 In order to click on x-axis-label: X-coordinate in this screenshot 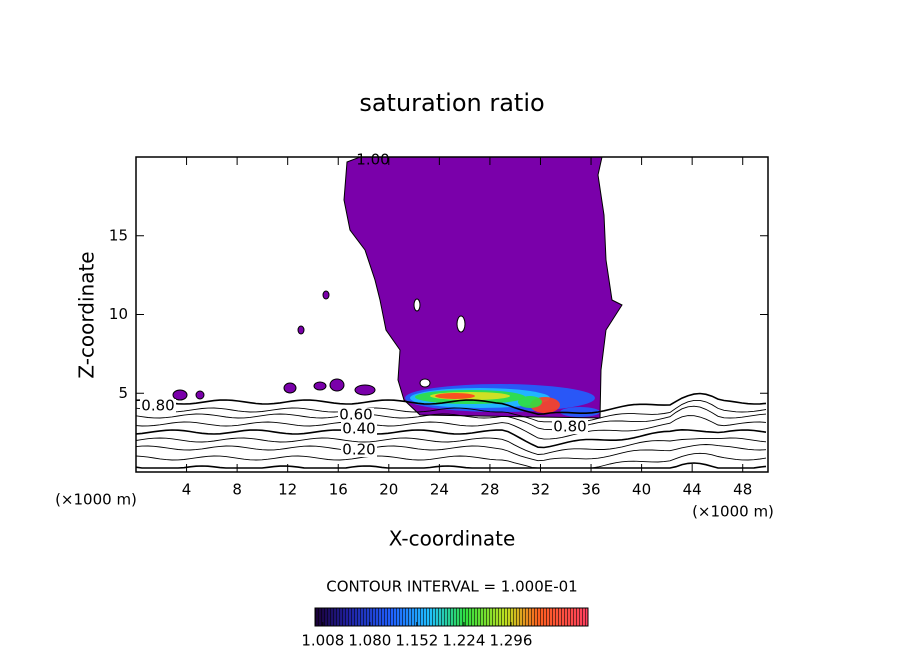, I will do `click(452, 539)`.